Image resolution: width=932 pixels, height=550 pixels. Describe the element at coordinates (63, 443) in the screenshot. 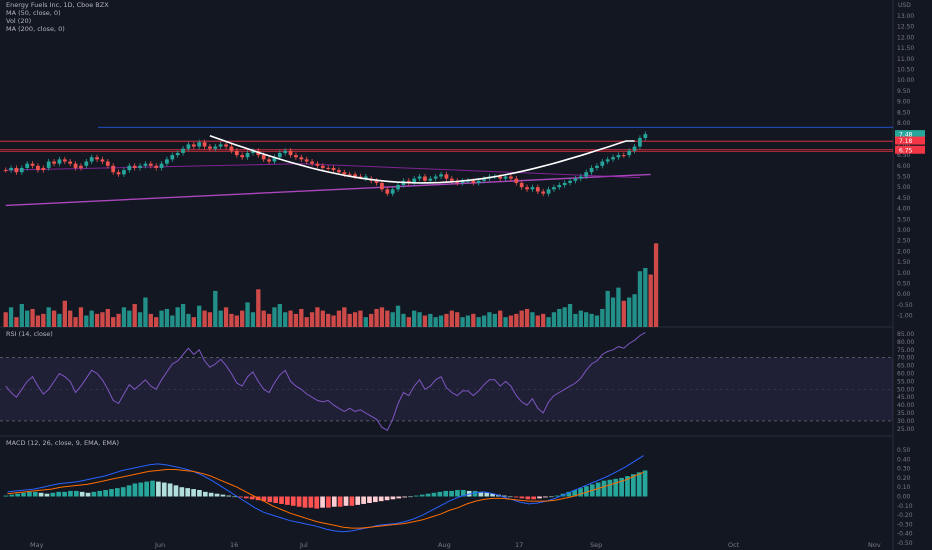

I see `macd-legend: MACD (12, 26, close, 9, EMA, EMA)` at that location.